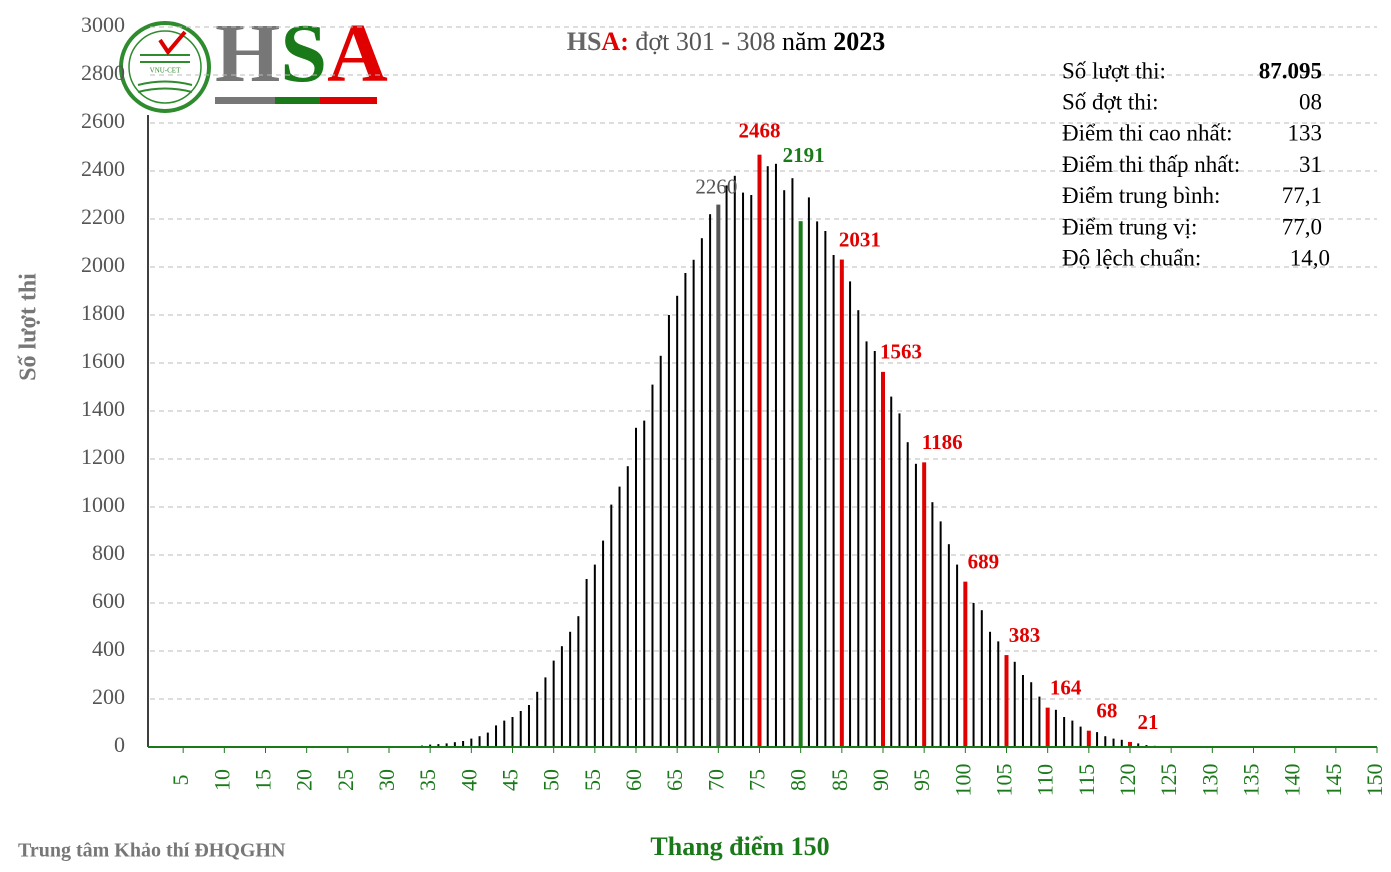 This screenshot has height=872, width=1391. What do you see at coordinates (468, 780) in the screenshot?
I see `x-tick-label: 40` at bounding box center [468, 780].